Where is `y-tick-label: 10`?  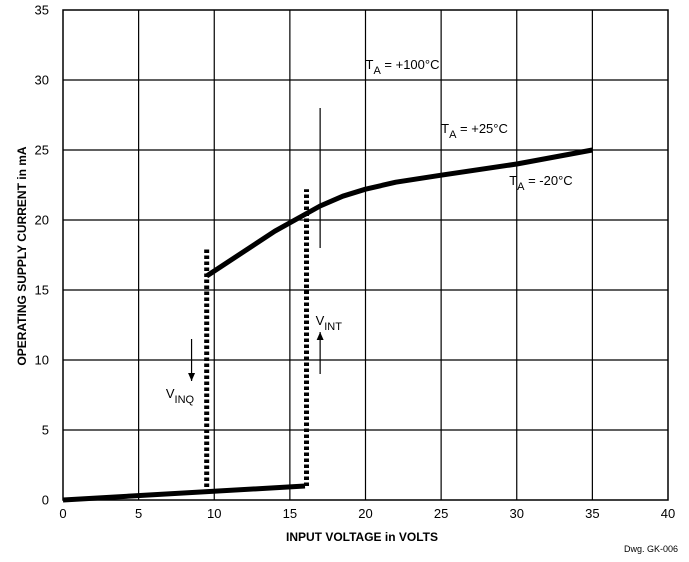
y-tick-label: 10 is located at coordinates (42, 360).